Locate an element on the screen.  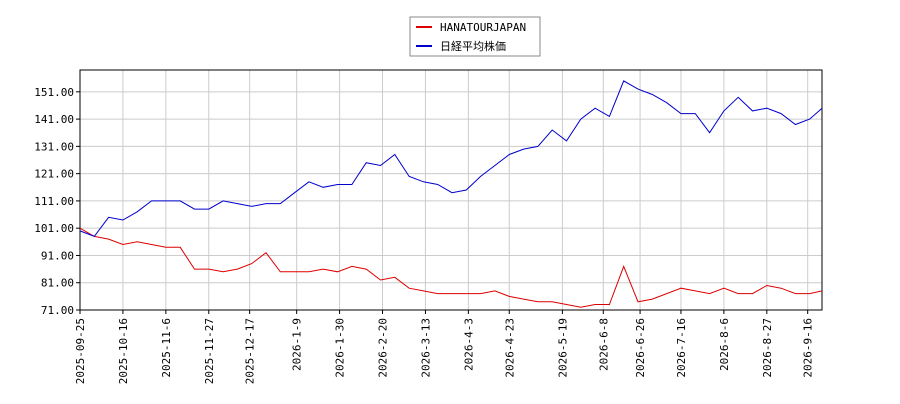
legend-box is located at coordinates (475, 36).